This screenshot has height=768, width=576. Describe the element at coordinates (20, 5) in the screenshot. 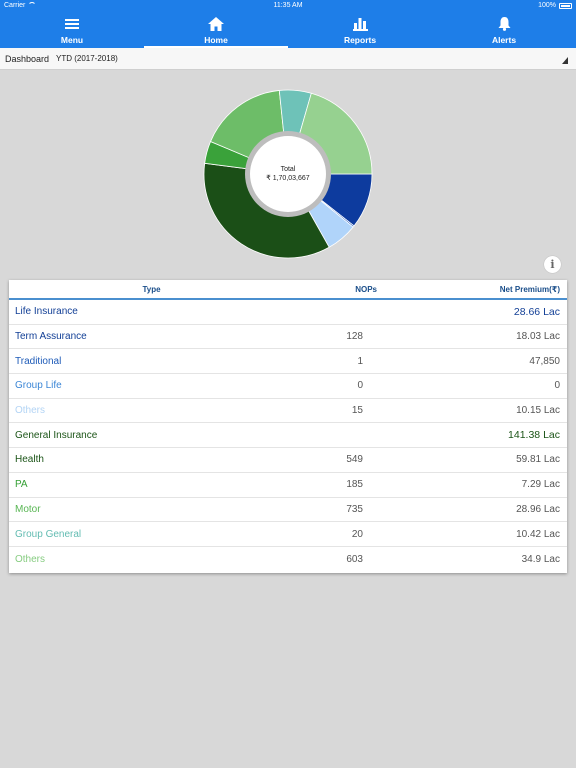

I see `carrier-label: Carrier` at that location.